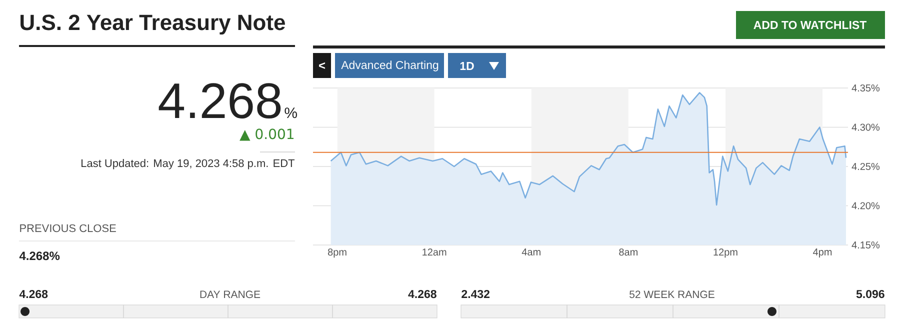  I want to click on text: ▲ 0.001, so click(267, 134).